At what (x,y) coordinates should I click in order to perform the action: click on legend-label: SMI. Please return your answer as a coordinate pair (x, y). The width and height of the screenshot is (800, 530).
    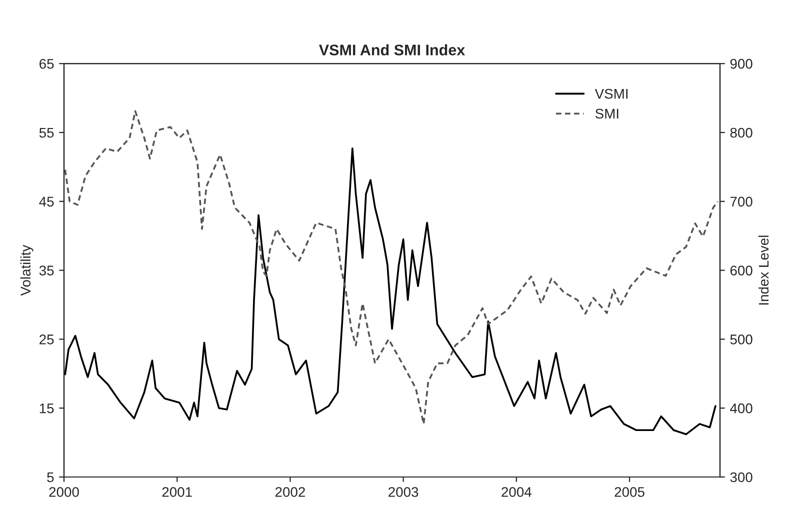
    Looking at the image, I should click on (606, 113).